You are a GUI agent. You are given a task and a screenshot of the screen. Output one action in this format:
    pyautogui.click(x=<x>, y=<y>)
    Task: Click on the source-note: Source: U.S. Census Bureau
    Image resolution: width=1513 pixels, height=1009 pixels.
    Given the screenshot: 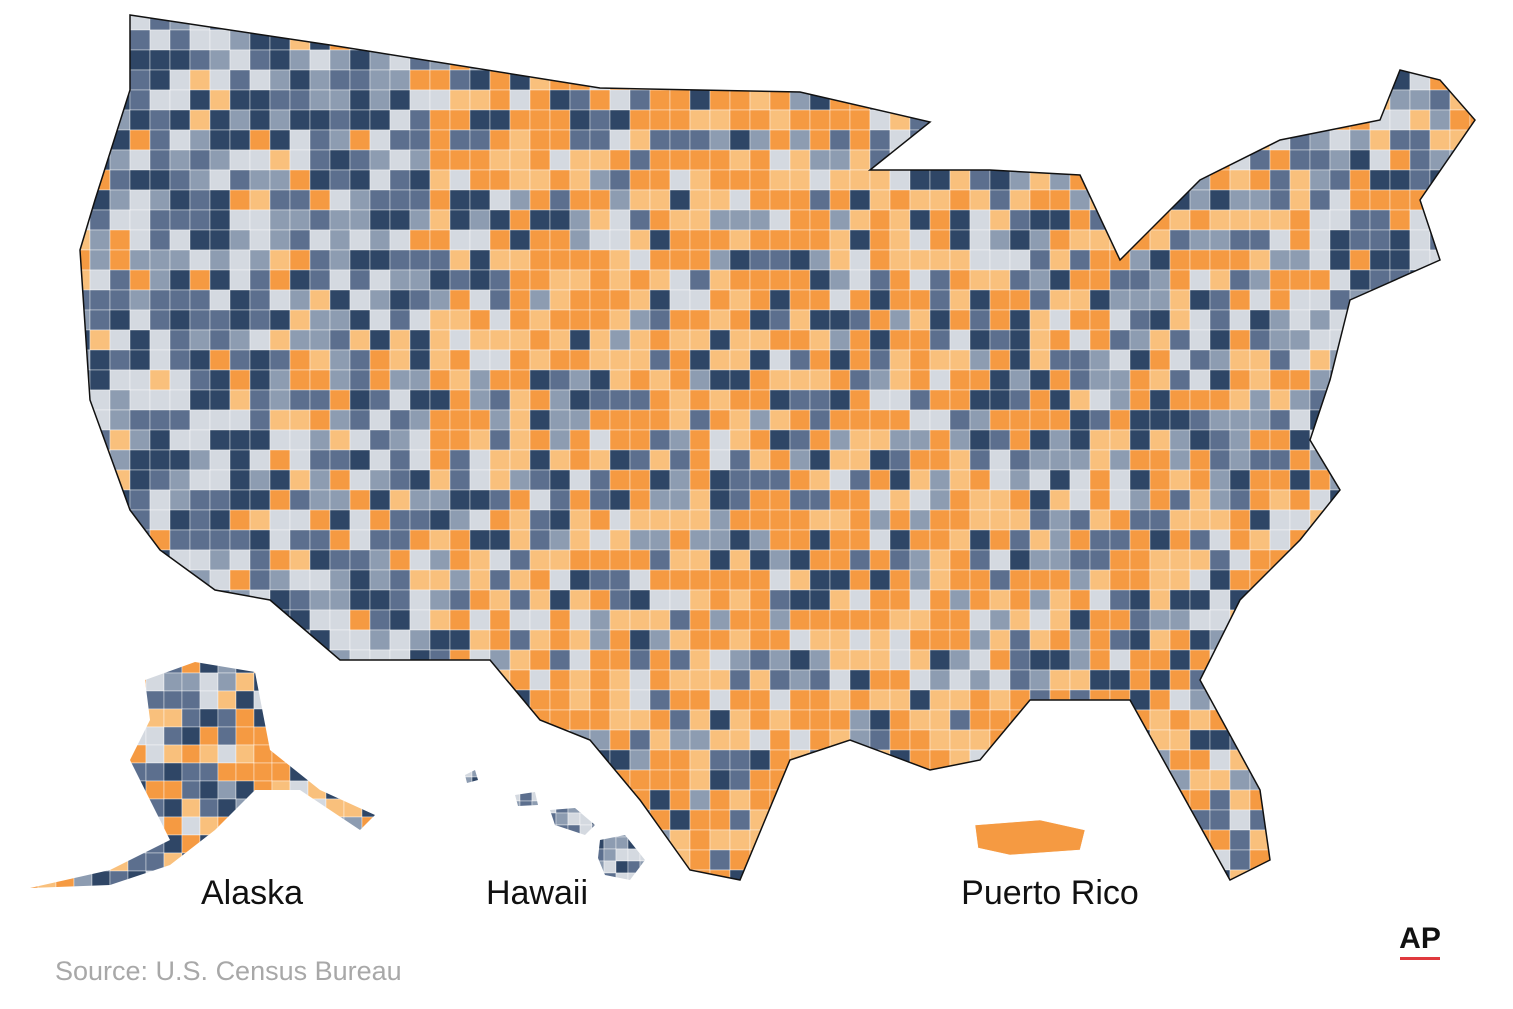 What is the action you would take?
    pyautogui.click(x=228, y=971)
    